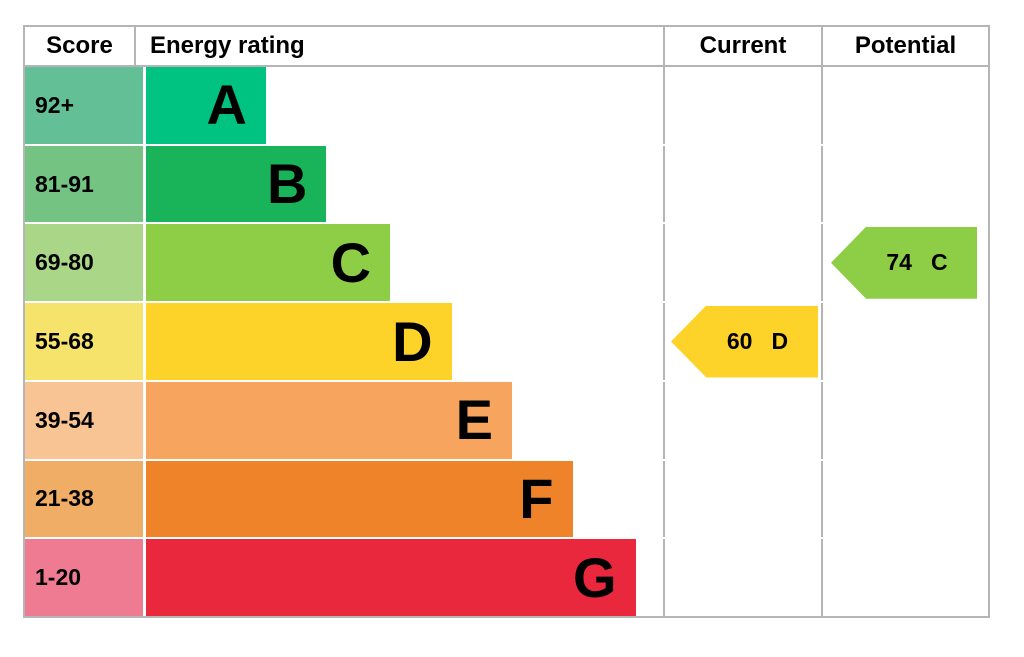 Image resolution: width=1024 pixels, height=657 pixels. What do you see at coordinates (474, 420) in the screenshot?
I see `band-letter: E` at bounding box center [474, 420].